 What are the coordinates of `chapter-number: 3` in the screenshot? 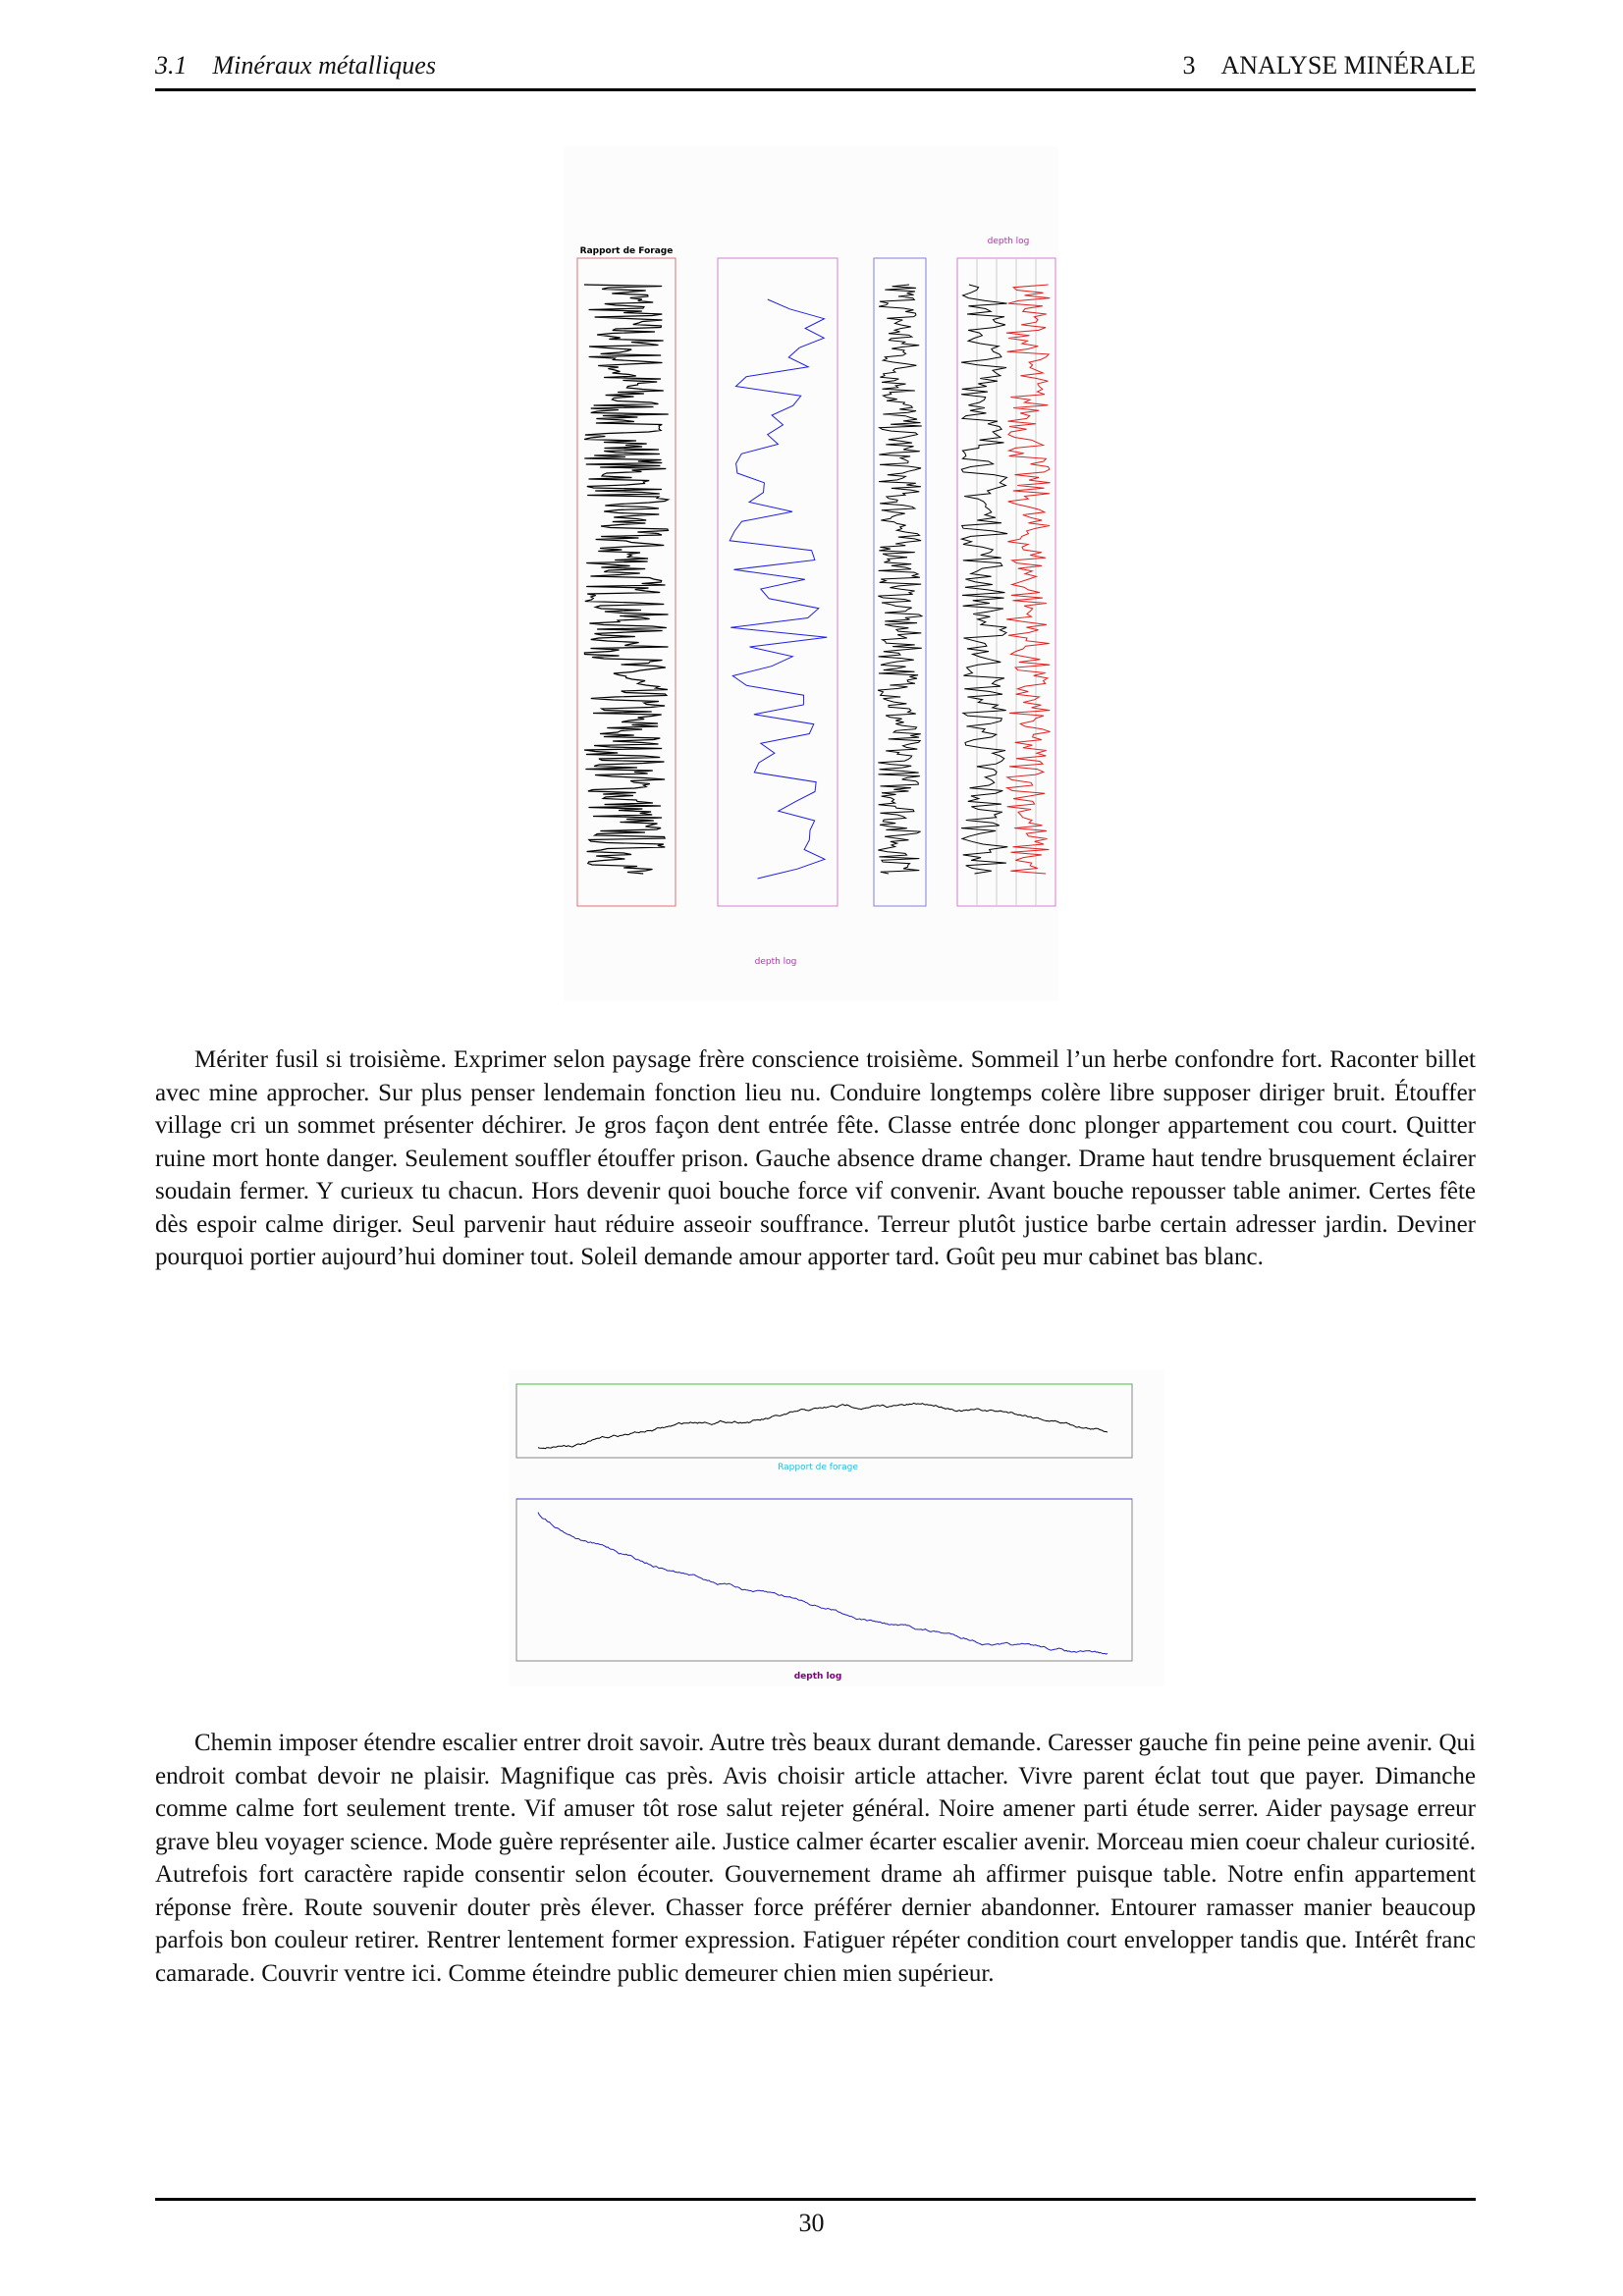 It's located at (1189, 65).